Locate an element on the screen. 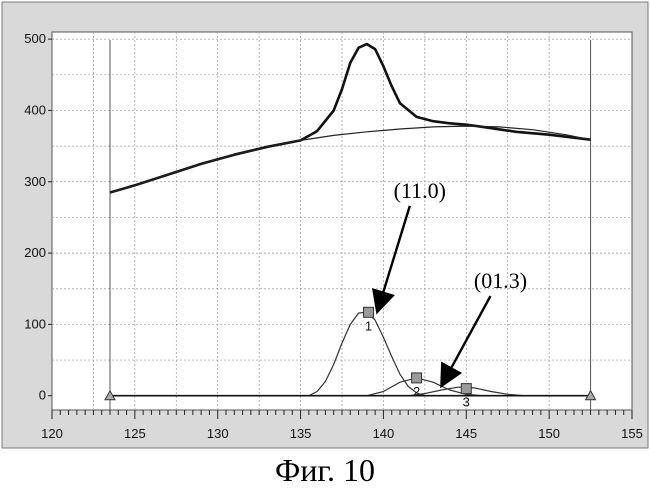 This screenshot has width=650, height=500. y-tick-label: 0 is located at coordinates (42, 395).